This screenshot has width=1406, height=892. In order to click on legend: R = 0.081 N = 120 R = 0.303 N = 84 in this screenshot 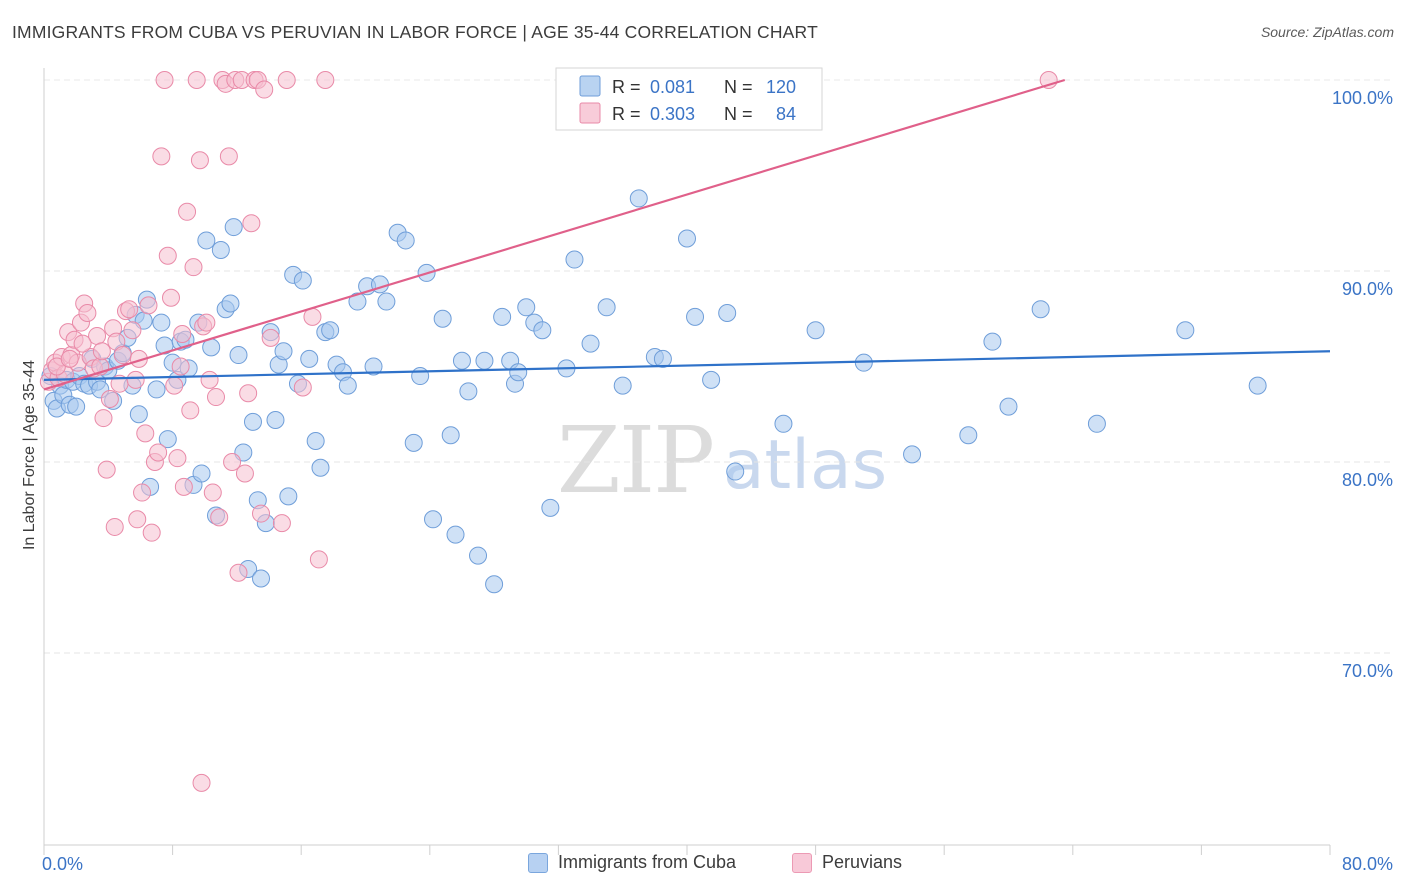, I will do `click(689, 99)`.